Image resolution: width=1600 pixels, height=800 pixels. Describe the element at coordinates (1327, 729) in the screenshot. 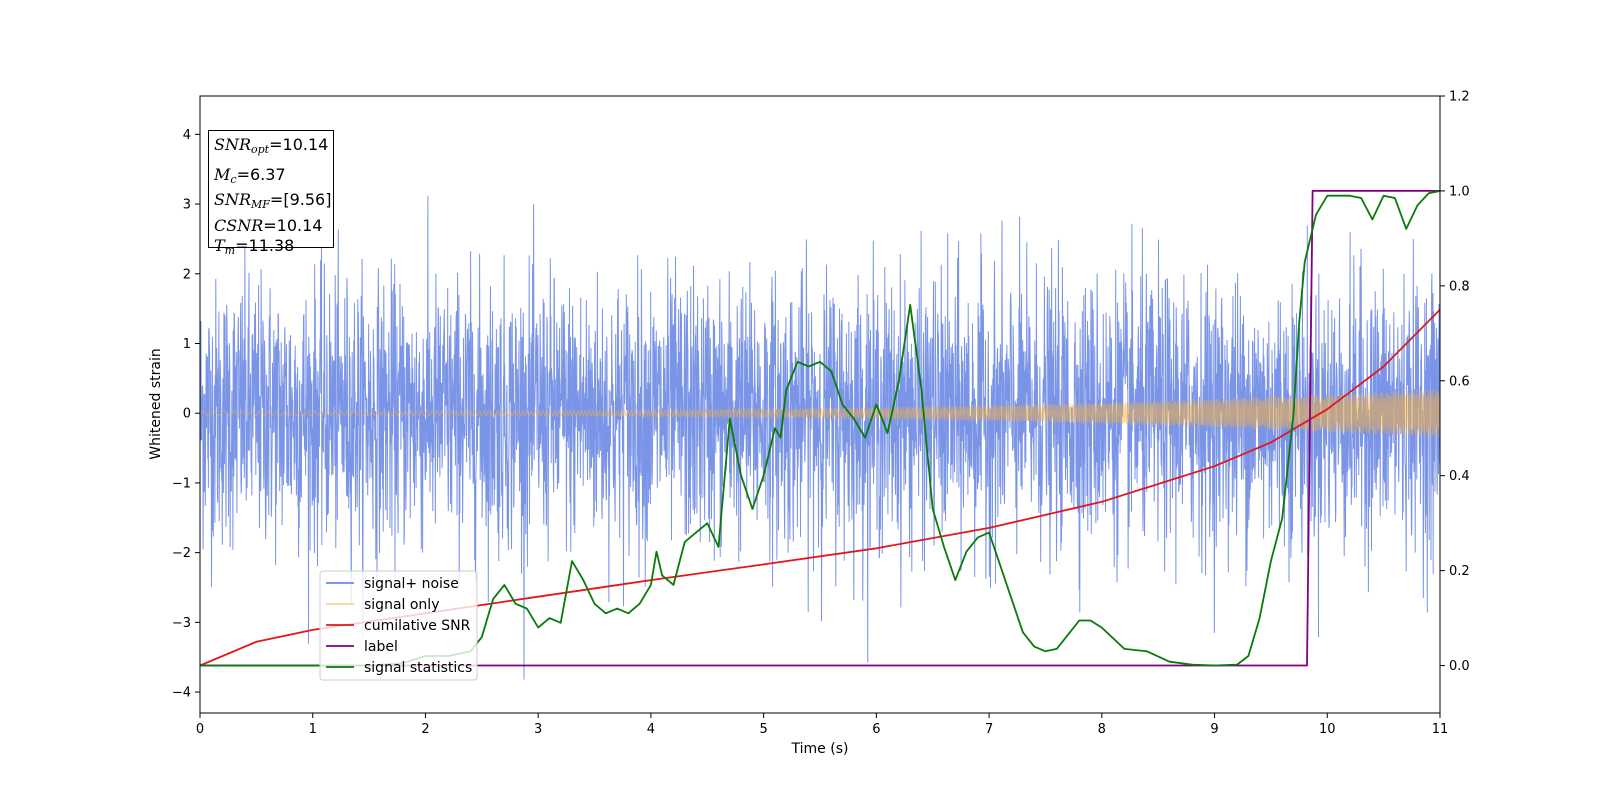

I see `x-tick-label: 10` at that location.